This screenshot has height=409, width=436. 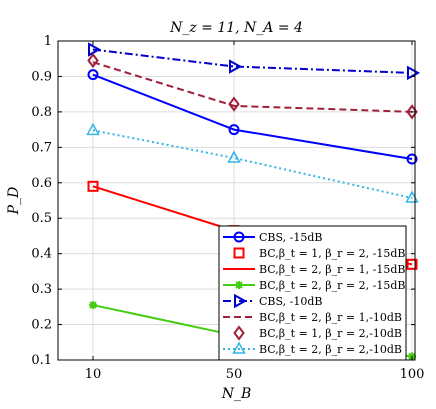 What do you see at coordinates (290, 237) in the screenshot?
I see `legend-label: CBS, -15dB` at bounding box center [290, 237].